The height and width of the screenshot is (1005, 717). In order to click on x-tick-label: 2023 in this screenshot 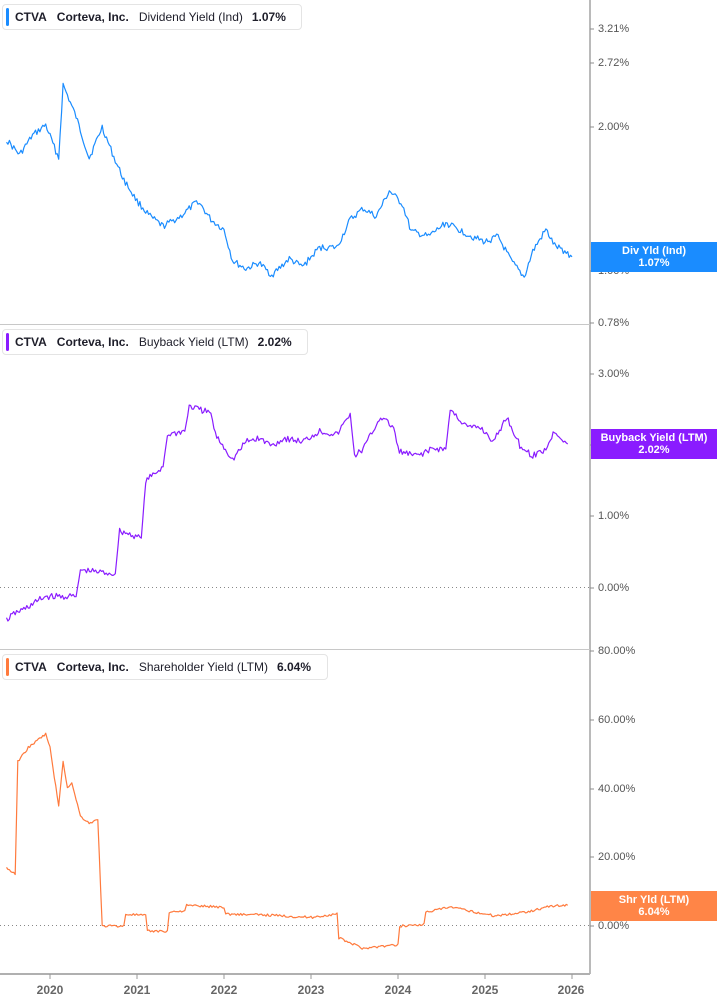, I will do `click(311, 990)`.